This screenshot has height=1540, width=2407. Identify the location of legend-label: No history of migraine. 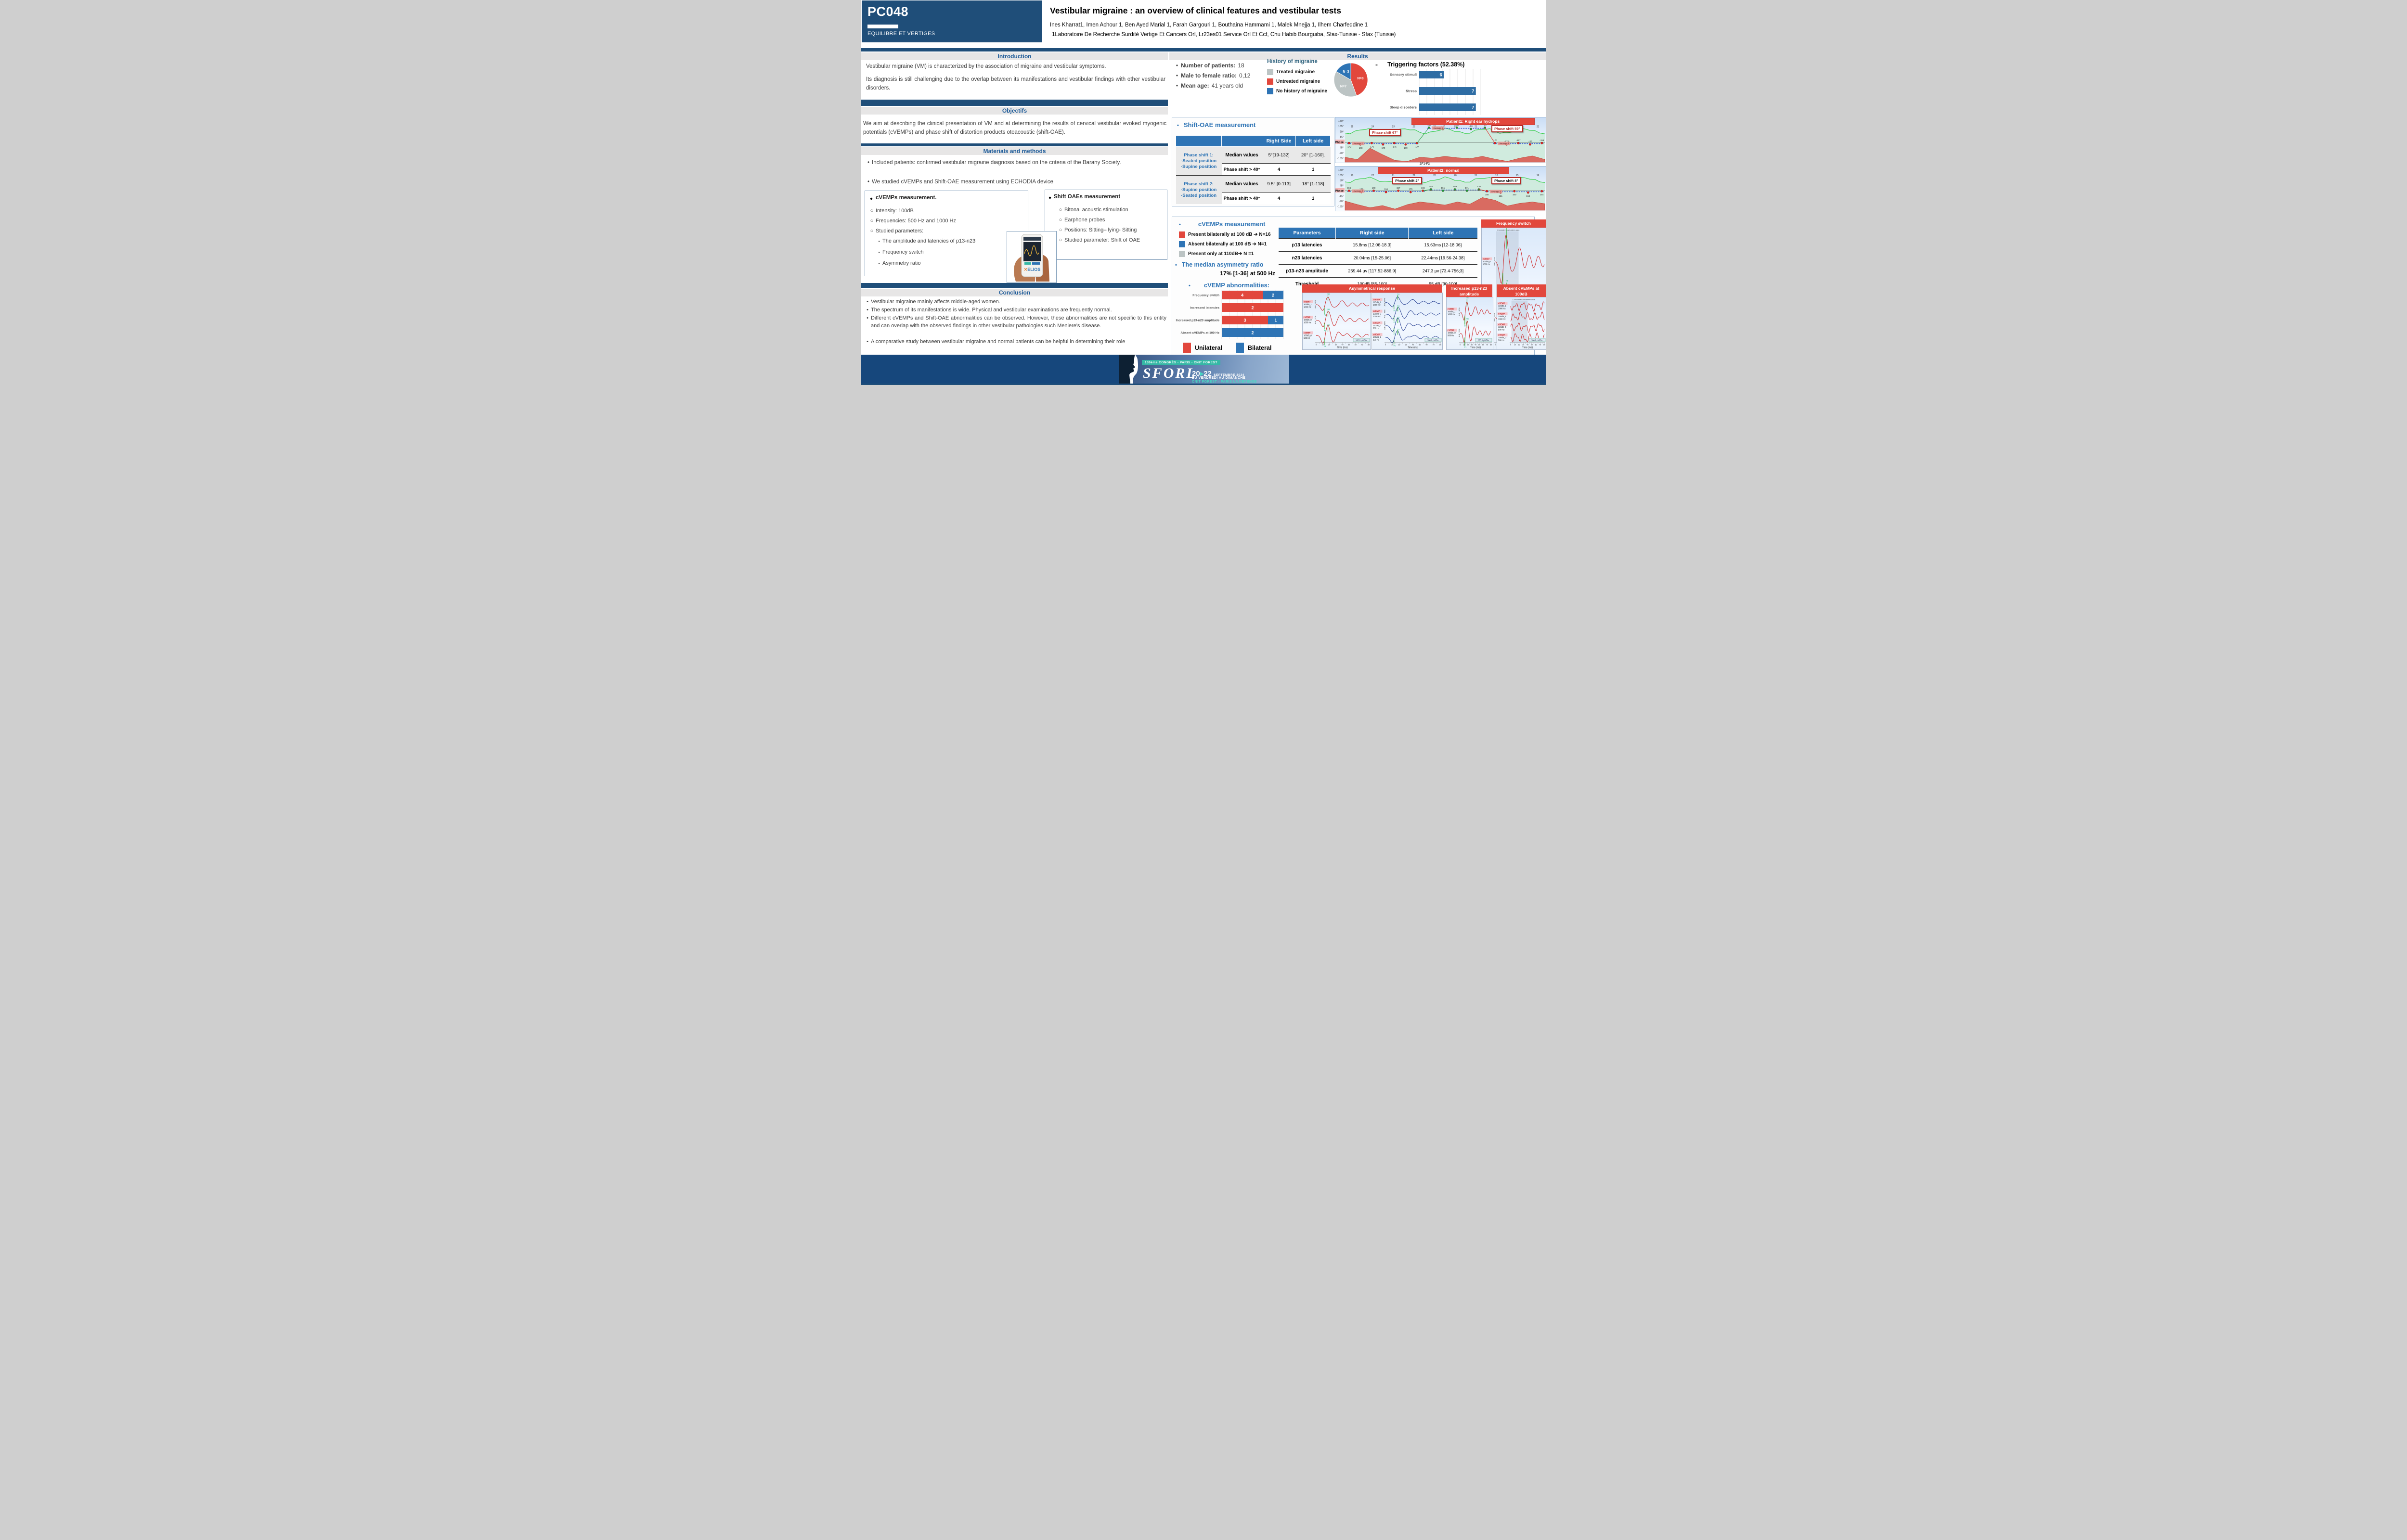
(1302, 91).